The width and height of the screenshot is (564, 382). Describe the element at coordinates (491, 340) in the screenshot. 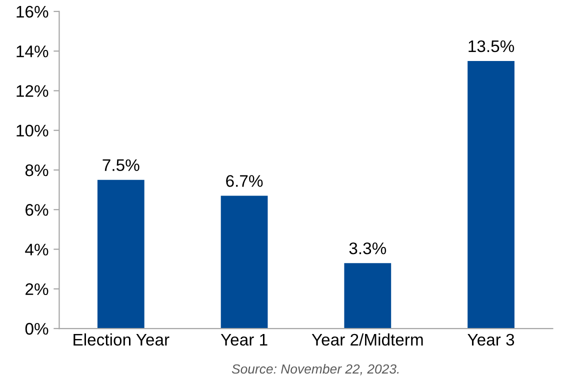

I see `x-tick-label: Year 3` at that location.